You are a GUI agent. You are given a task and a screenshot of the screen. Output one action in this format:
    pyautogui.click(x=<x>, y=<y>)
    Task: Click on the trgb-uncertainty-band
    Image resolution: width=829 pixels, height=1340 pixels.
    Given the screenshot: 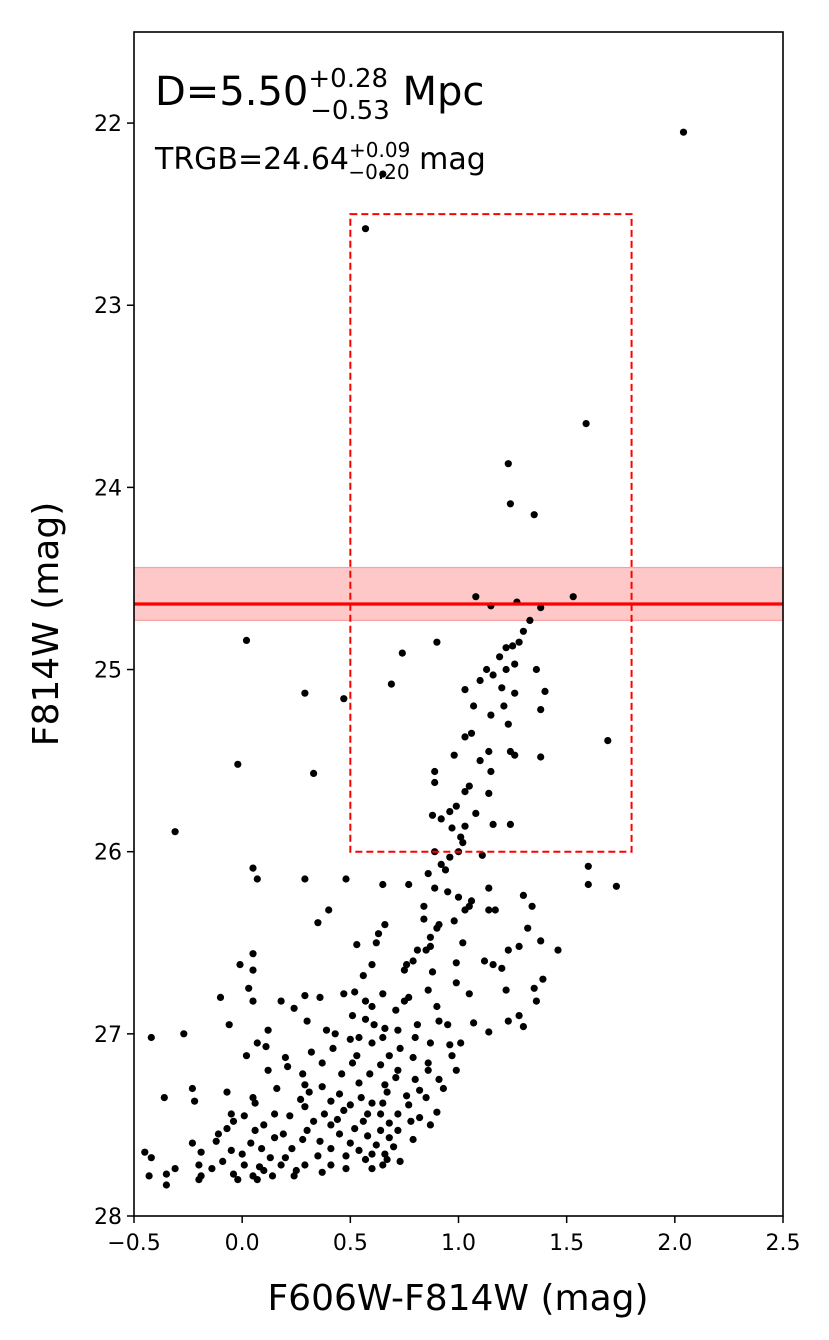 What is the action you would take?
    pyautogui.click(x=458, y=593)
    